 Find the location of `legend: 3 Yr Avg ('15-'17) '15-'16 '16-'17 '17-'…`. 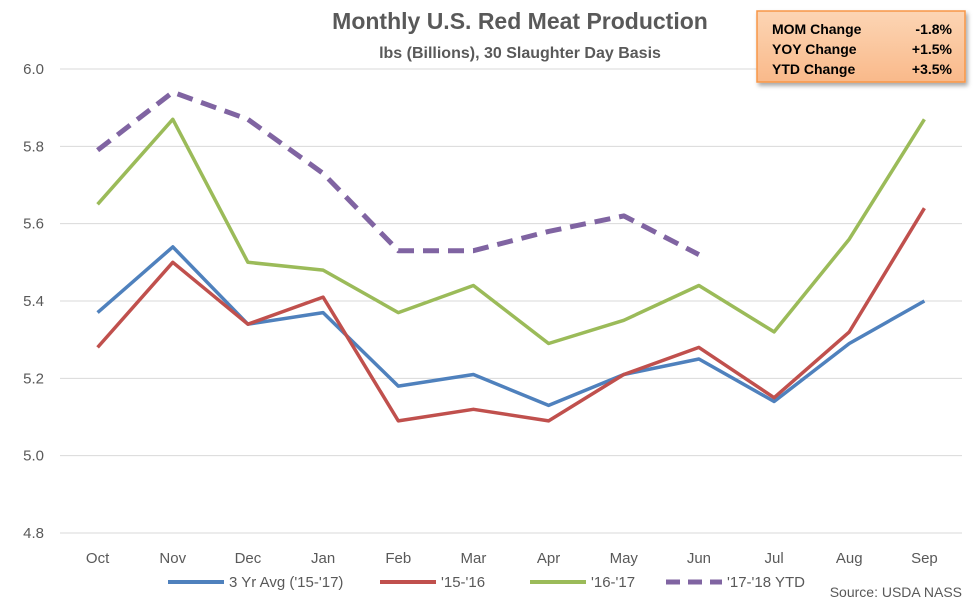

legend: 3 Yr Avg ('15-'17) '15-'16 '16-'17 '17-'… is located at coordinates (486, 582).